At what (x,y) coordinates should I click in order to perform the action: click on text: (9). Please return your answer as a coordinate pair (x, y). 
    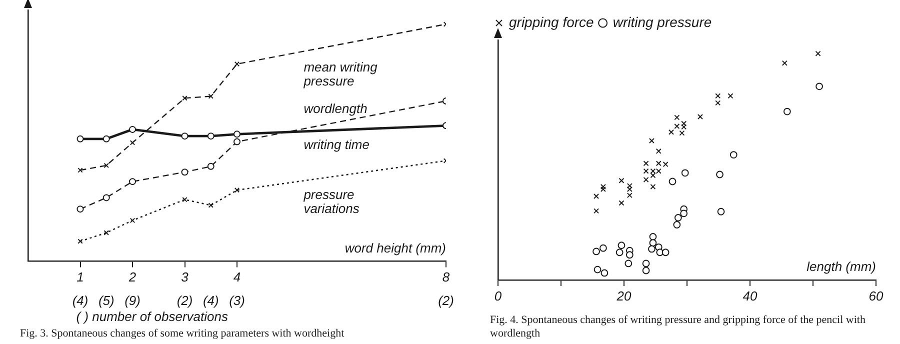
    Looking at the image, I should click on (132, 300).